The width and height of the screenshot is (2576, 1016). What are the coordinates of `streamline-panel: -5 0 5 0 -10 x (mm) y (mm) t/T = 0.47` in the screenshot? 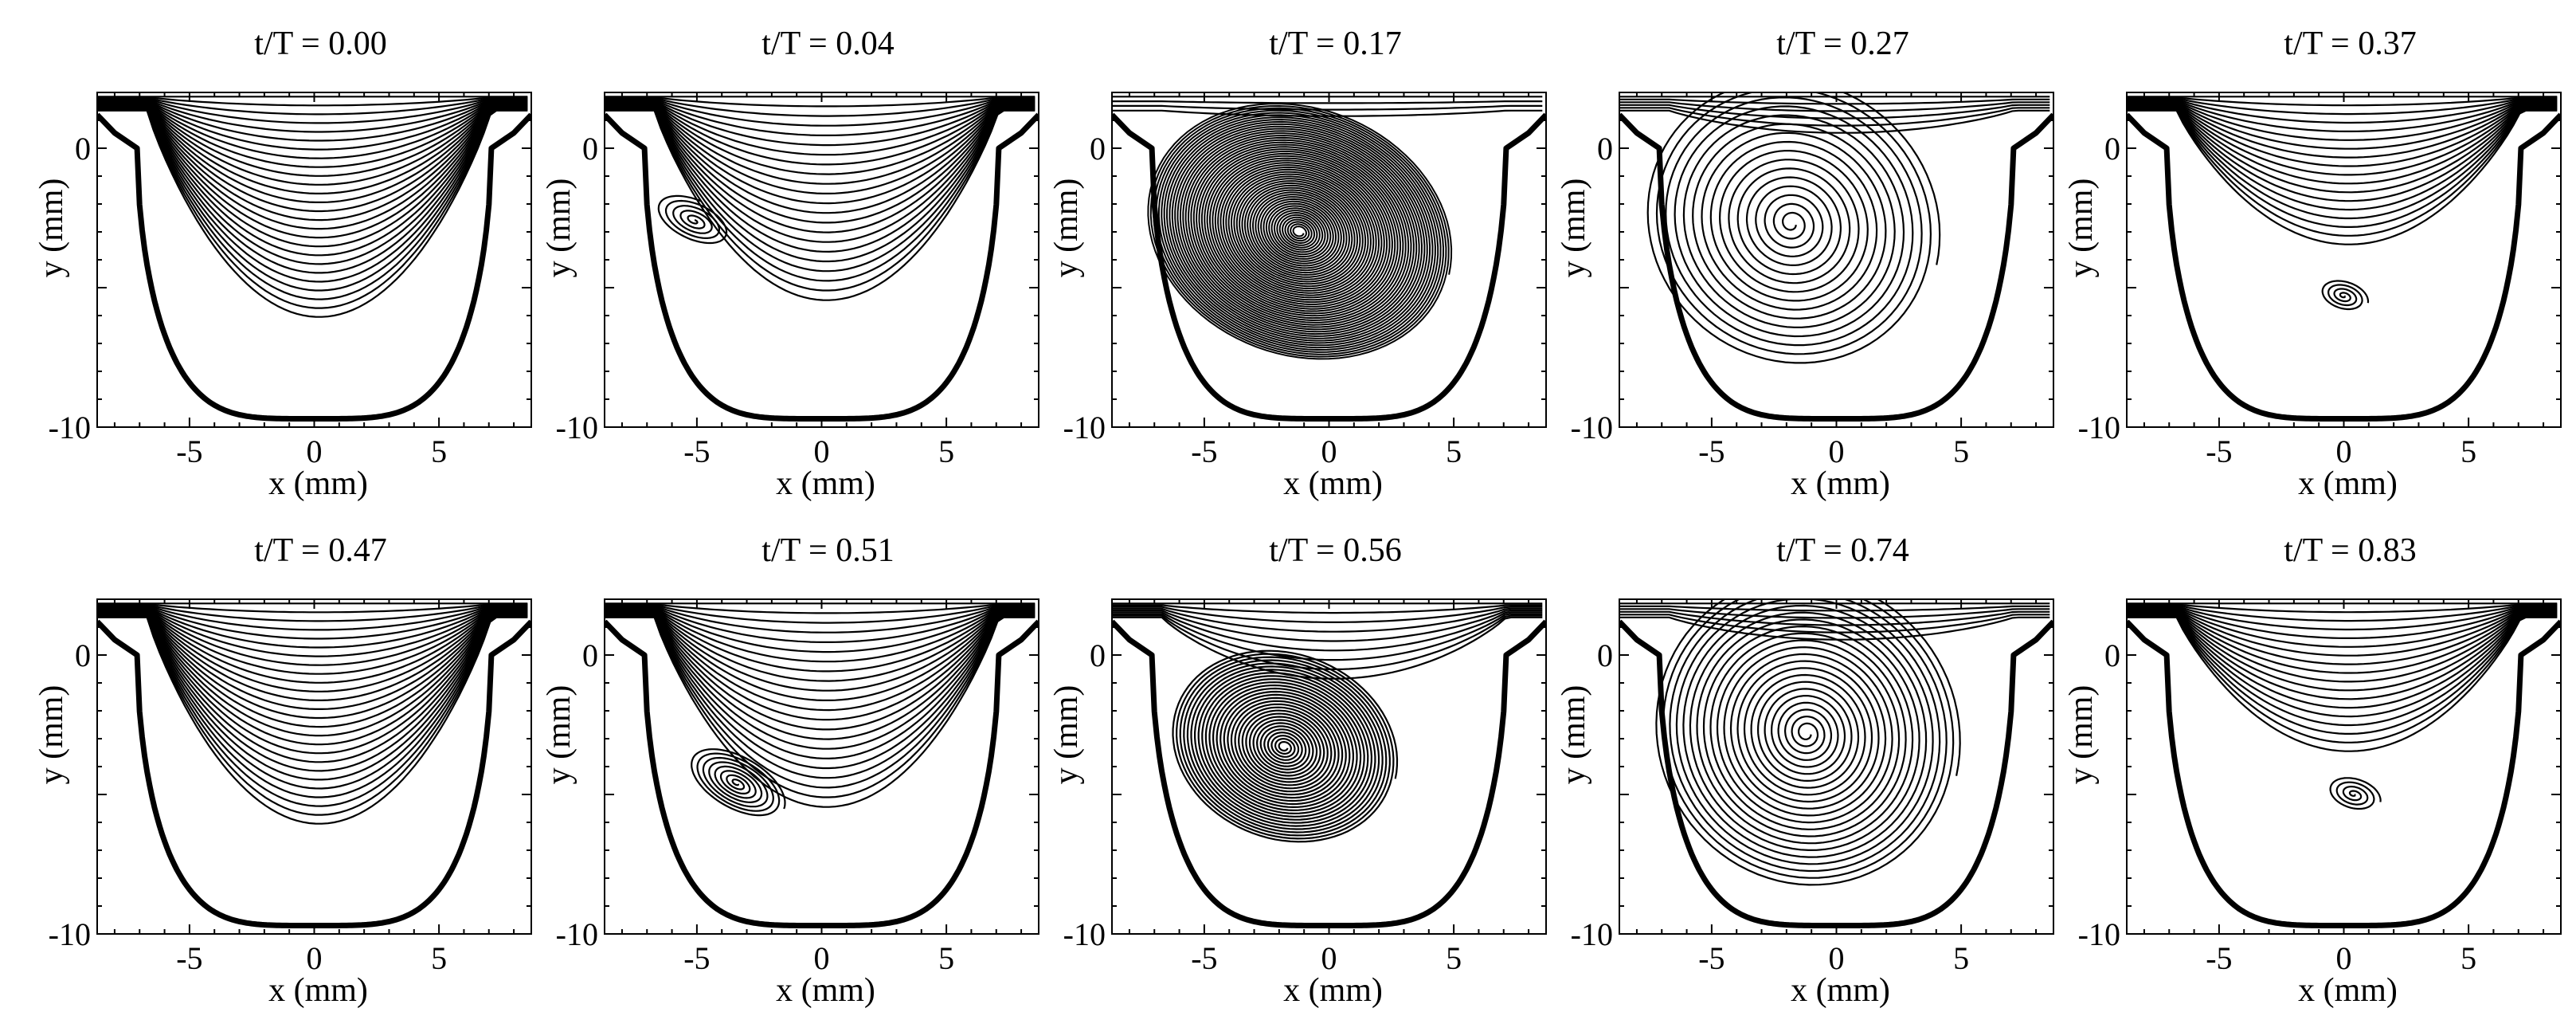 It's located at (282, 770).